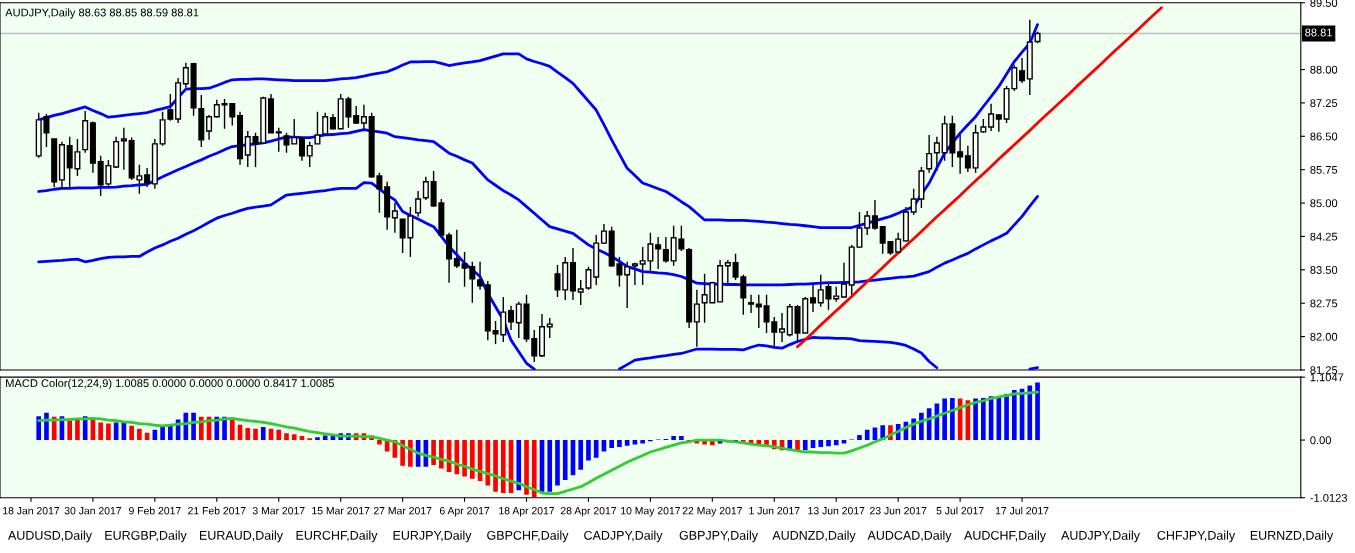  I want to click on y-tick-label: 82.00, so click(1324, 336).